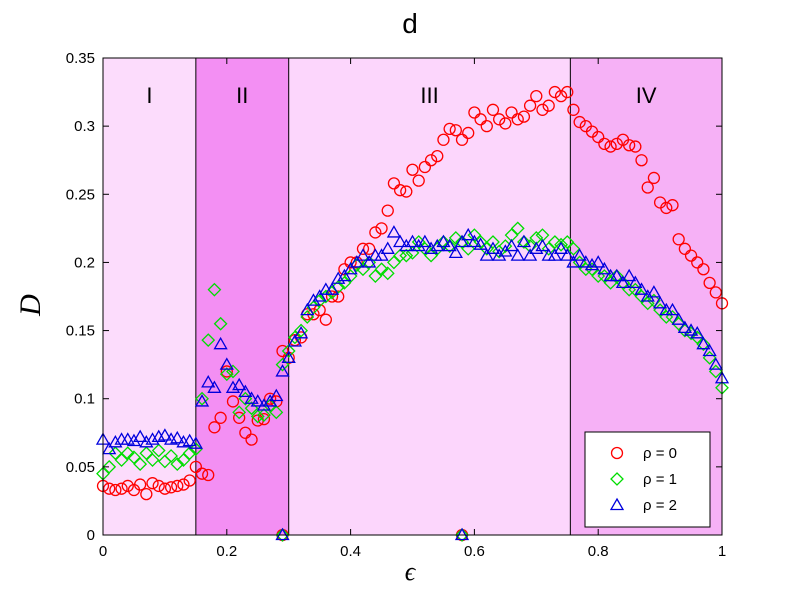 Image resolution: width=795 pixels, height=599 pixels. I want to click on region-label: IV, so click(646, 95).